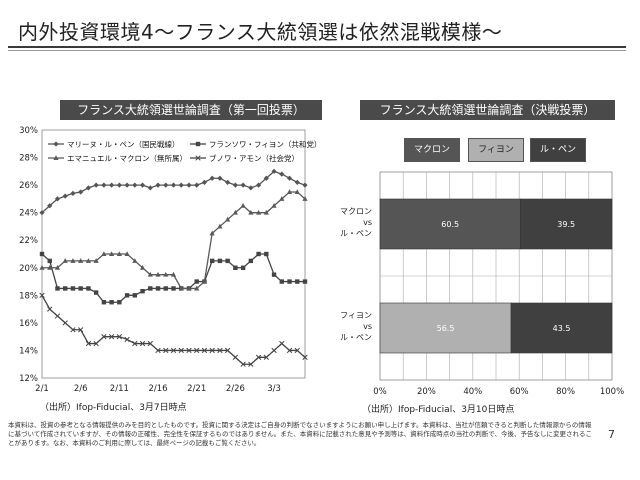 The image size is (640, 480). What do you see at coordinates (28, 214) in the screenshot?
I see `y-tick-label: 24%` at bounding box center [28, 214].